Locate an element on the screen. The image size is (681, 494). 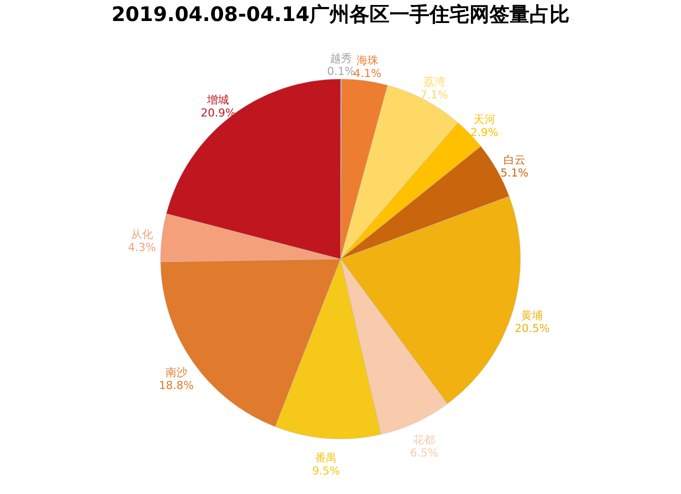
data-label: 9.5% is located at coordinates (326, 471).